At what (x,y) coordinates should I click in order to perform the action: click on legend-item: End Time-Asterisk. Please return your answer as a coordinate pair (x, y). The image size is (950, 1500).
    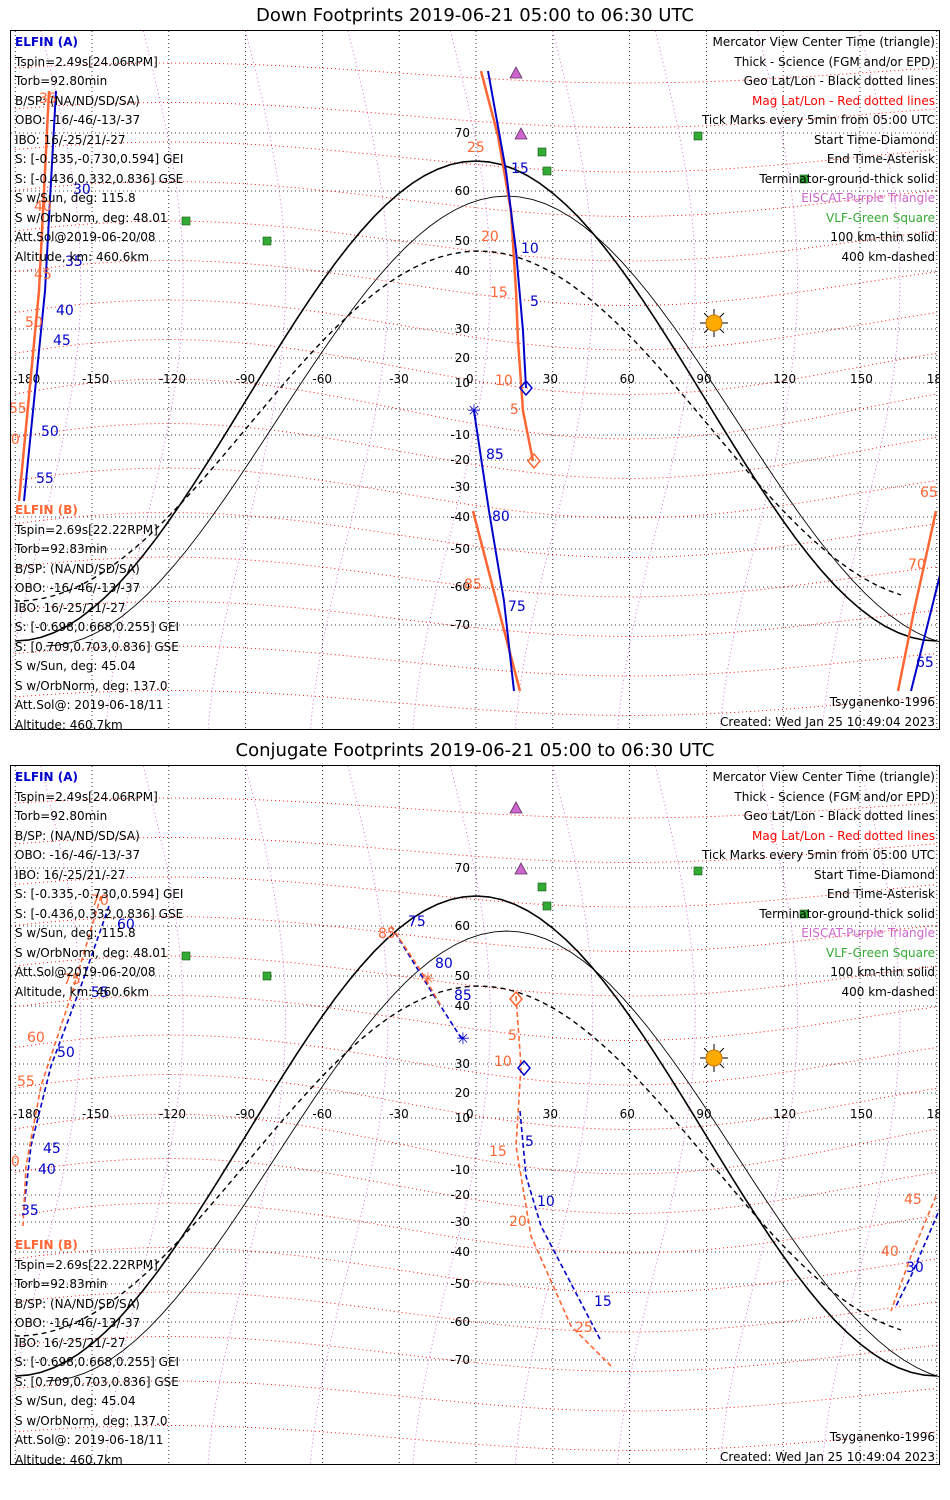
    Looking at the image, I should click on (880, 894).